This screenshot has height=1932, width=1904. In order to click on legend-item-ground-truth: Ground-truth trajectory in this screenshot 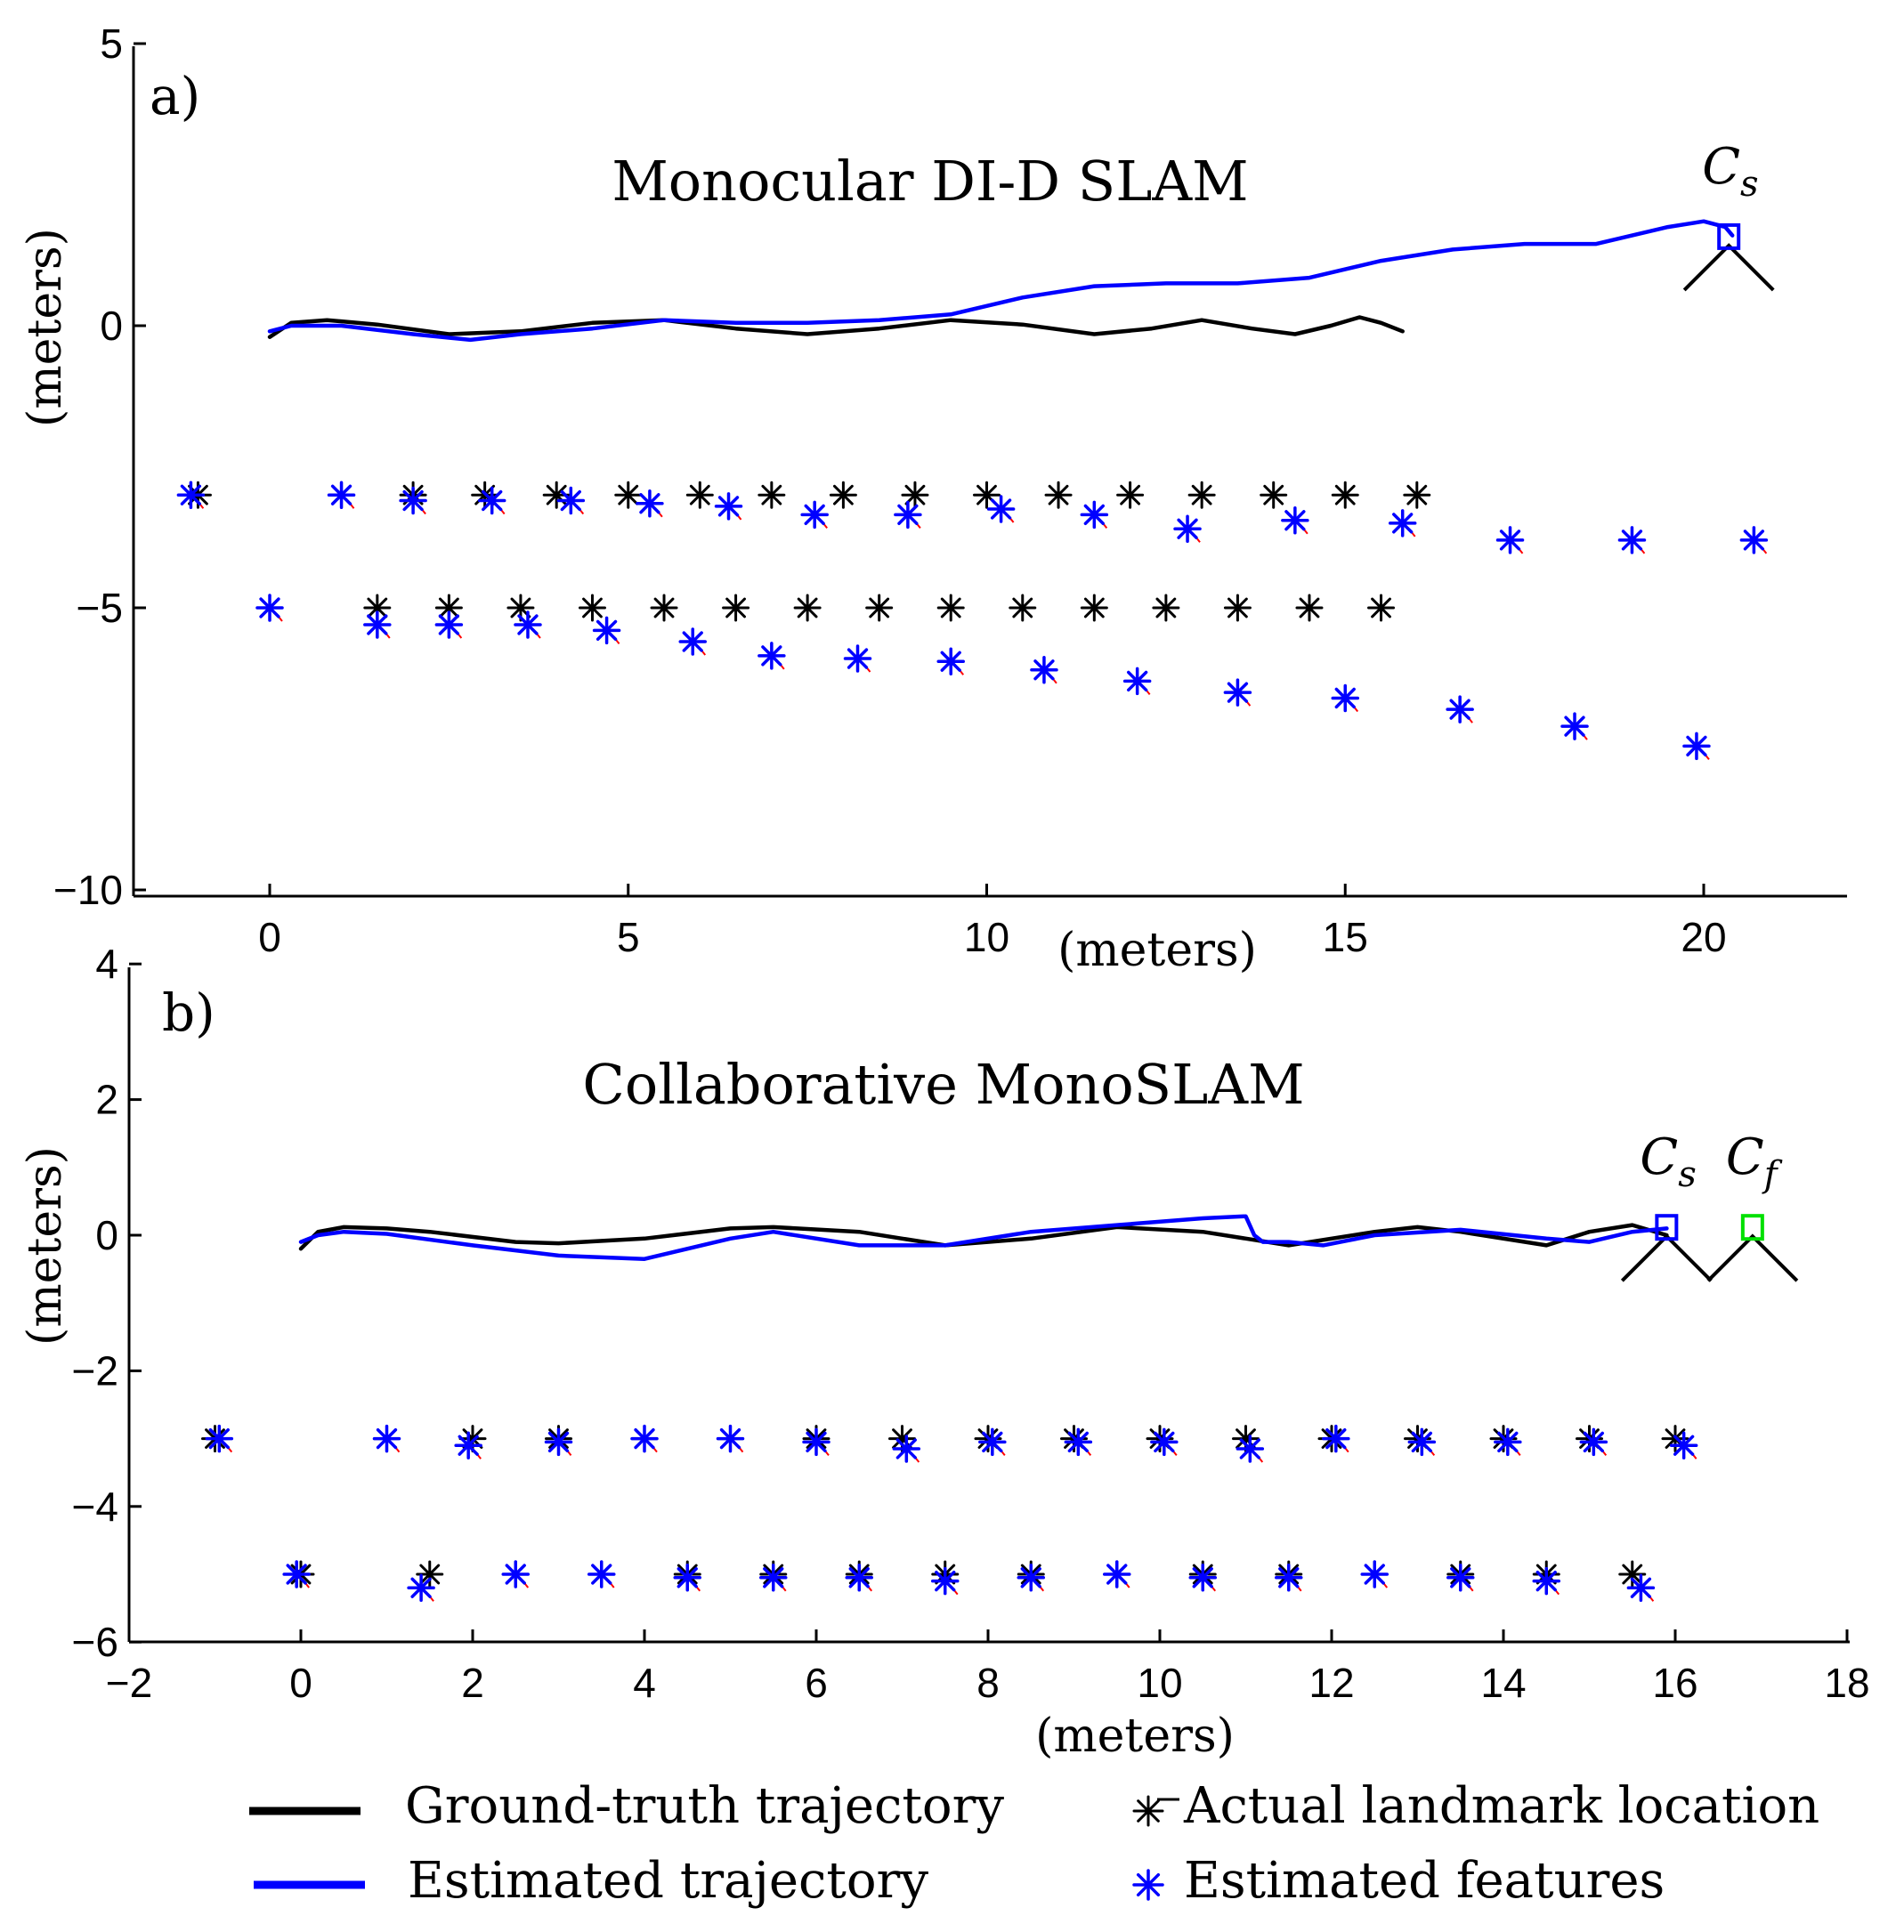, I will do `click(626, 1806)`.